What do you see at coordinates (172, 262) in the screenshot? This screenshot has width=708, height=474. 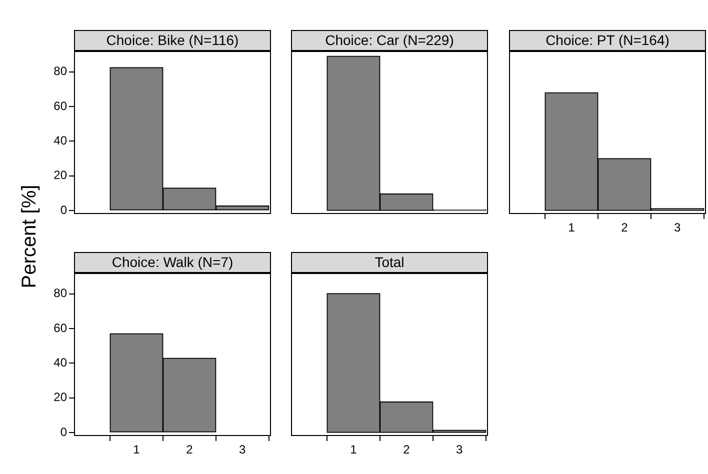 I see `chart-title: Choice: Walk (N=7)` at bounding box center [172, 262].